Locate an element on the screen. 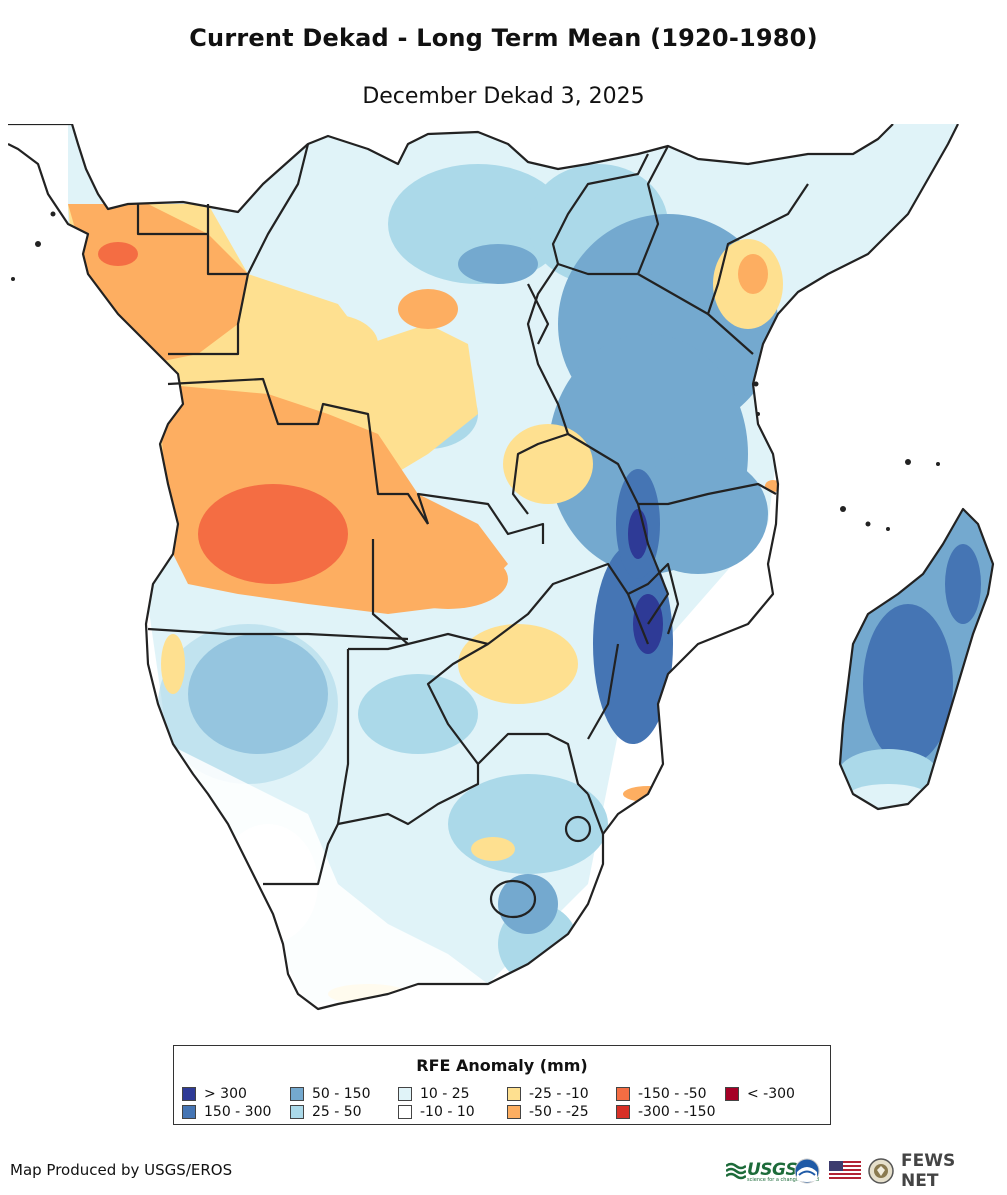 This screenshot has height=1195, width=1007. legend-label: -10 - 10 is located at coordinates (447, 1112).